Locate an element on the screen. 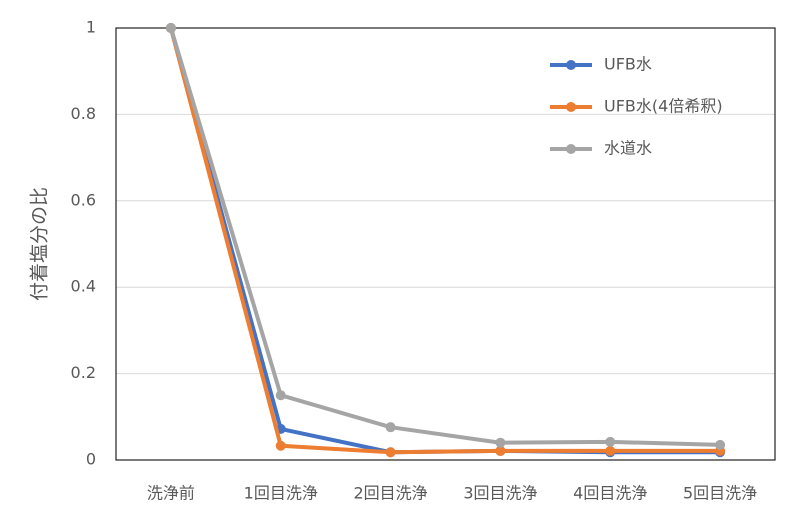 The image size is (800, 526). x-tick-label: 4回目洗浄 is located at coordinates (610, 493).